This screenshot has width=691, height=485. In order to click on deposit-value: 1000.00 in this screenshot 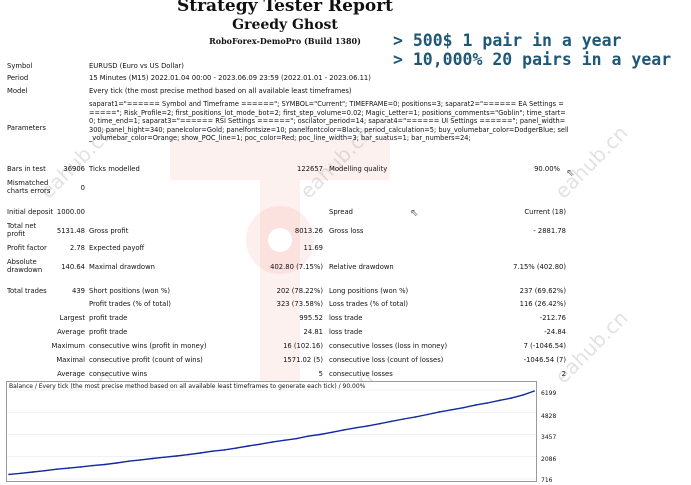, I will do `click(70, 212)`.